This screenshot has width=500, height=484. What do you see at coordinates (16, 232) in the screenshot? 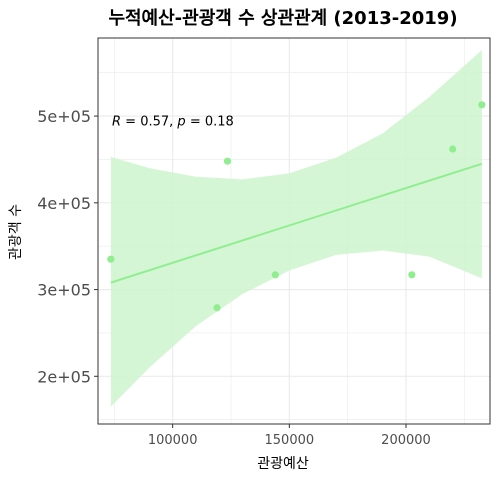
I see `y-axis-label: 관광객 수` at bounding box center [16, 232].